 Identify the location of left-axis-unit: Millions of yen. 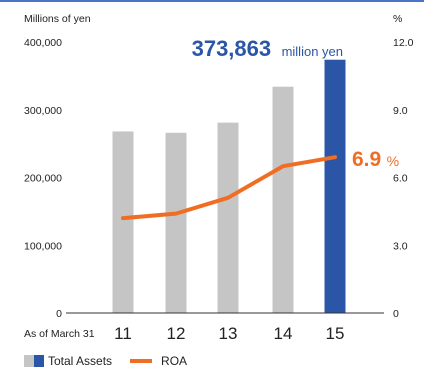
(57, 19).